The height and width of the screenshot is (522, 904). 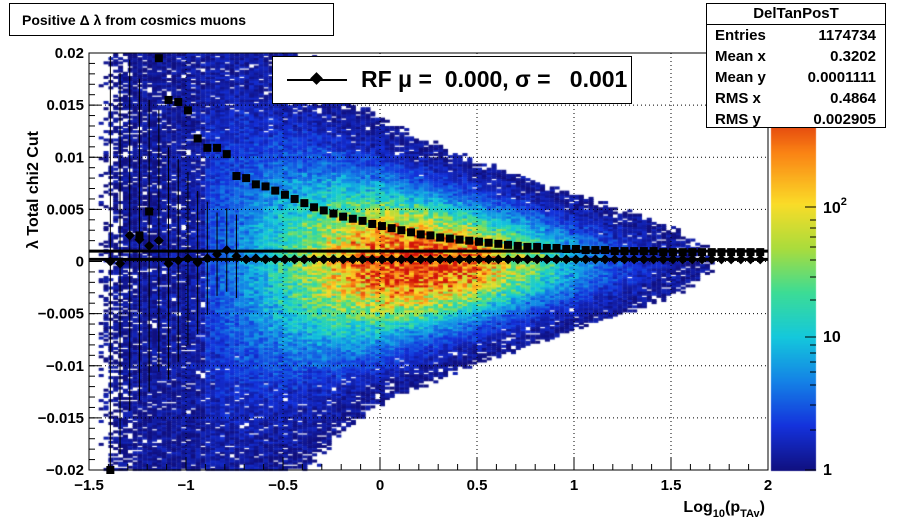 What do you see at coordinates (738, 119) in the screenshot?
I see `stats-label: RMS y` at bounding box center [738, 119].